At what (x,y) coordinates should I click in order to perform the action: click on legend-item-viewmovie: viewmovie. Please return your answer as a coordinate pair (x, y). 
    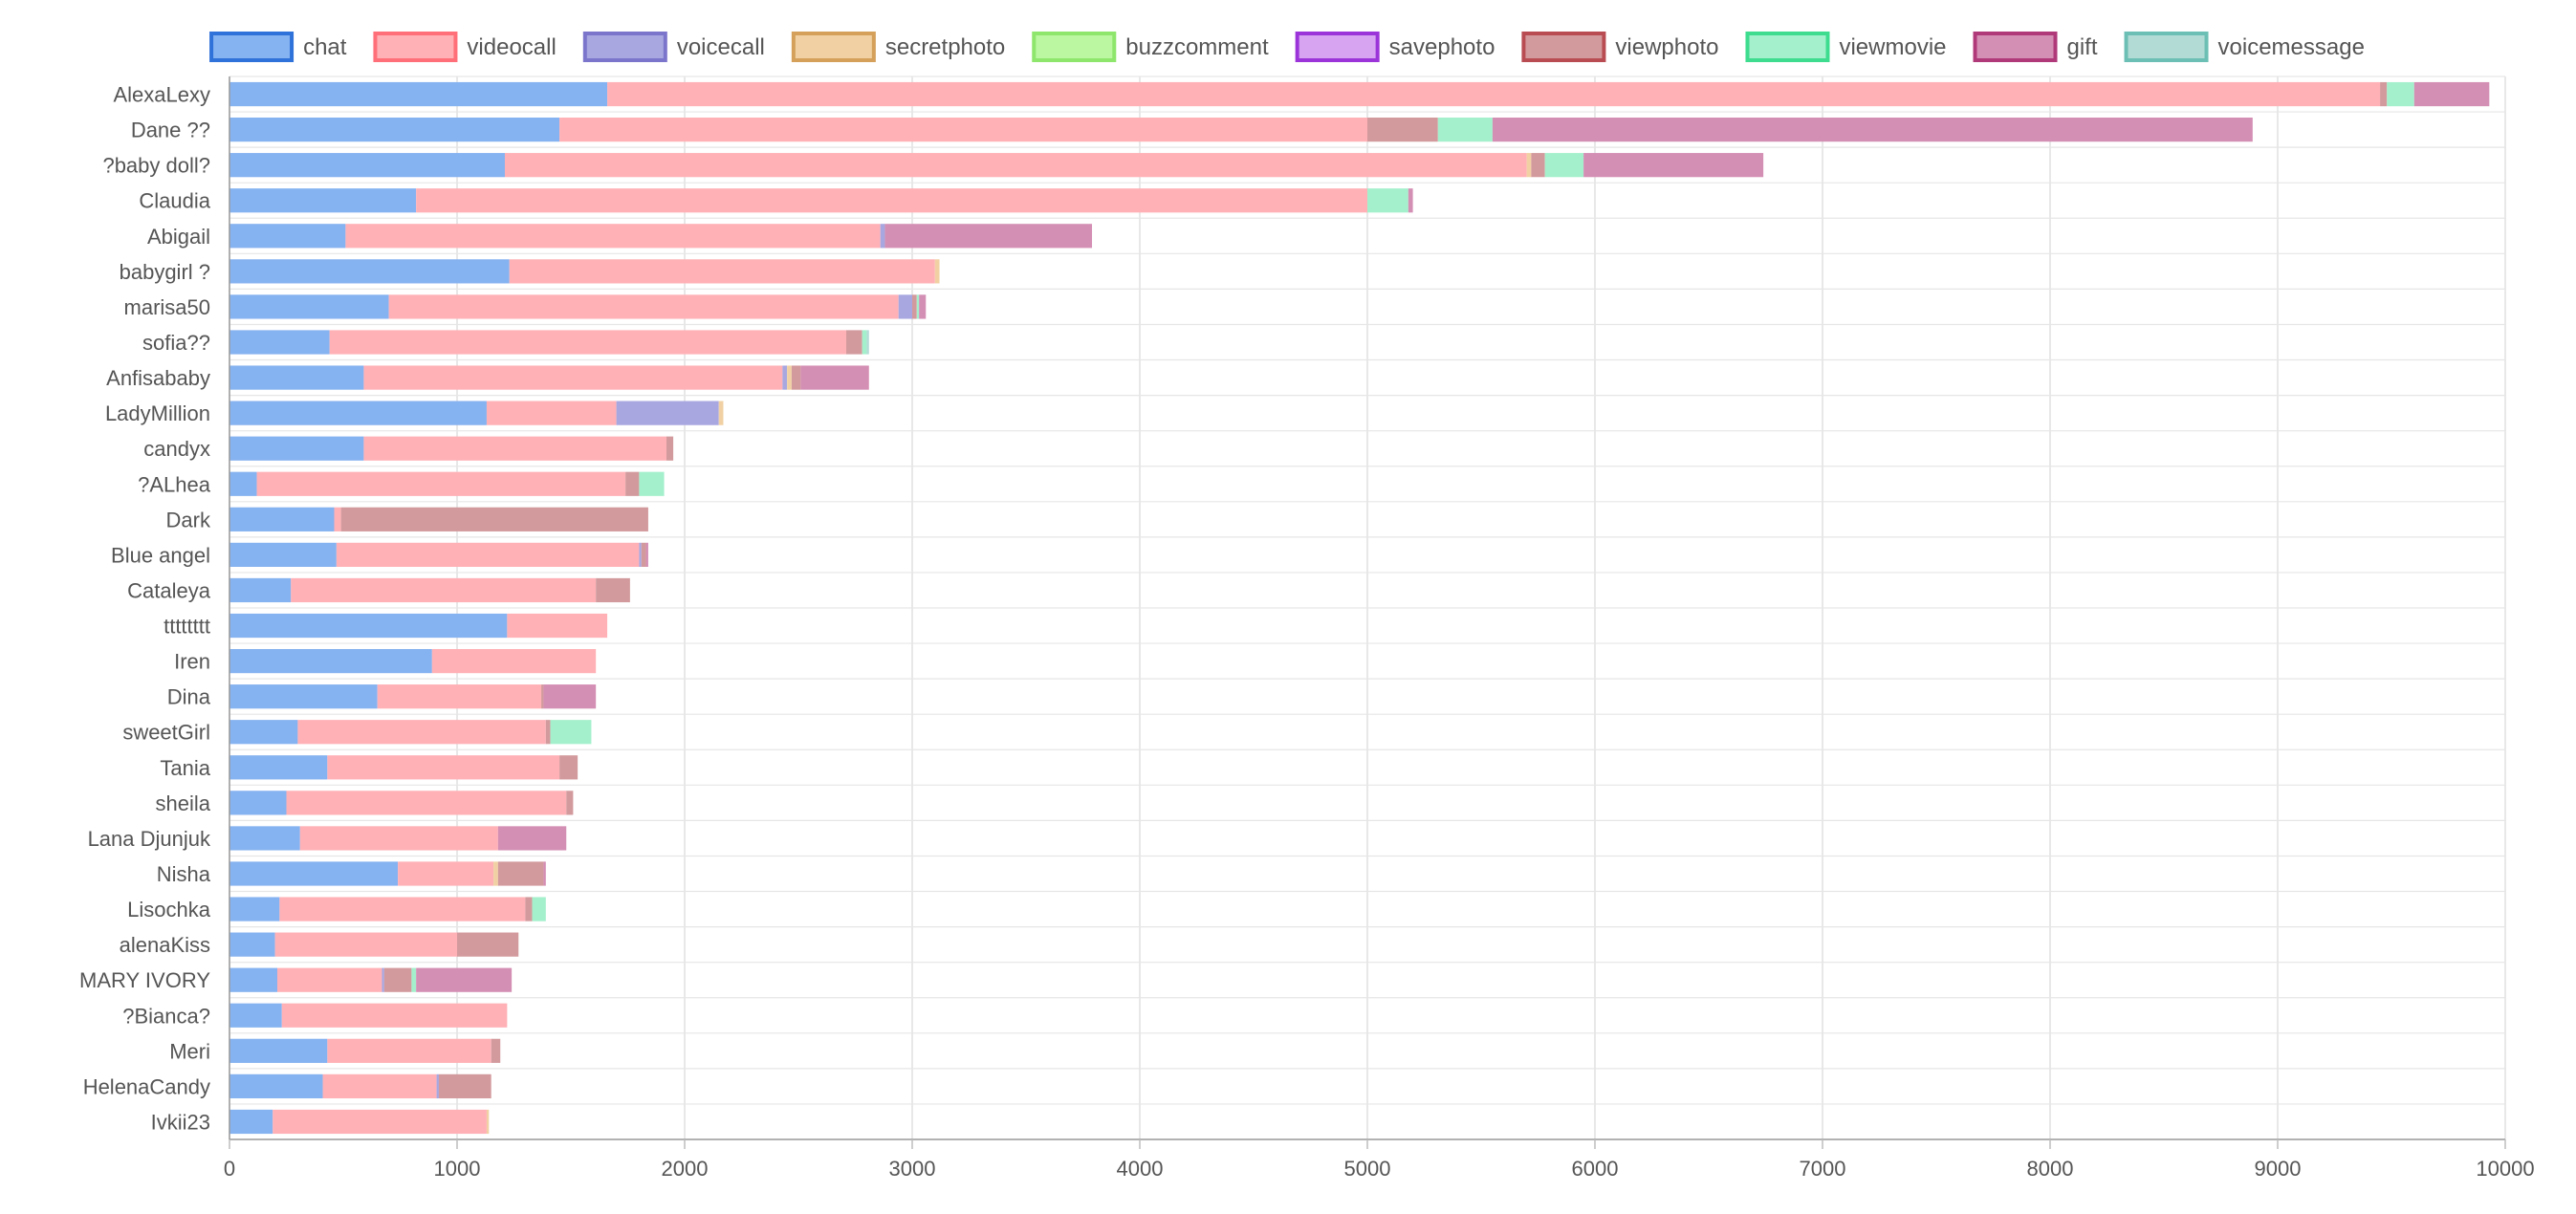
    Looking at the image, I should click on (1846, 47).